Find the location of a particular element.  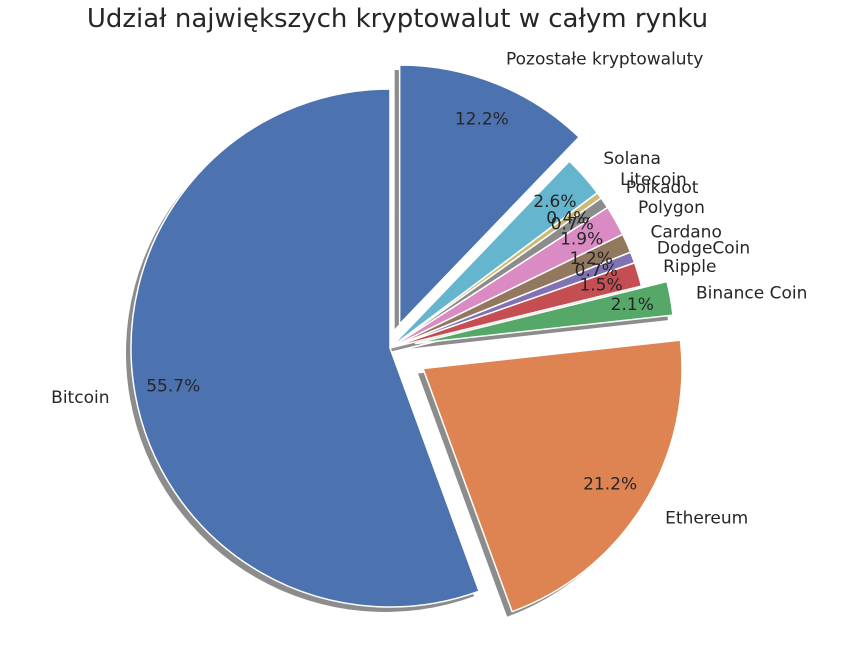

percent-label-pozostale-kryptowaluty: 12.2% is located at coordinates (482, 120).